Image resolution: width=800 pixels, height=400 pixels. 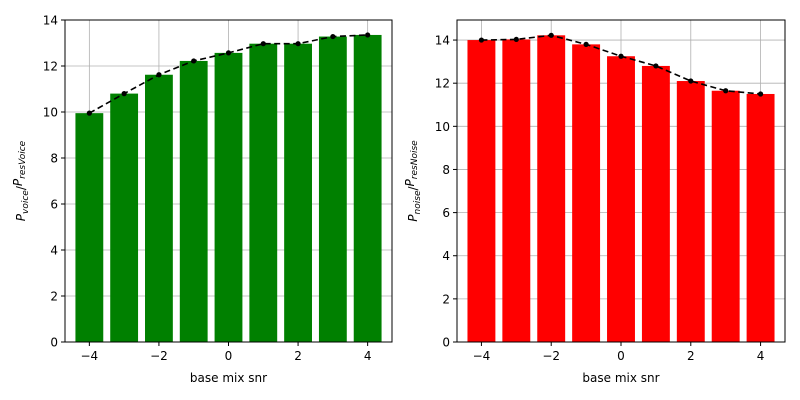 What do you see at coordinates (413, 181) in the screenshot?
I see `y-axis-label: Pnoise/PresNoise` at bounding box center [413, 181].